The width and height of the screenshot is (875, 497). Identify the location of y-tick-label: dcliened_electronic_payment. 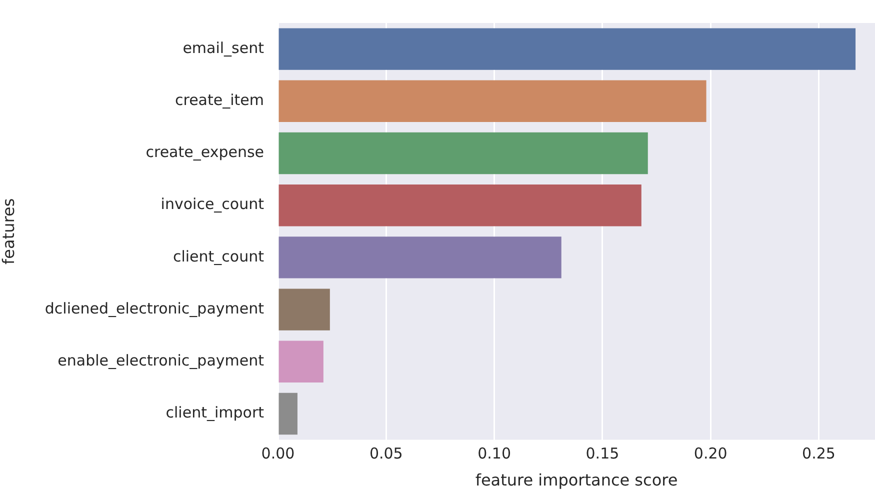
(154, 308).